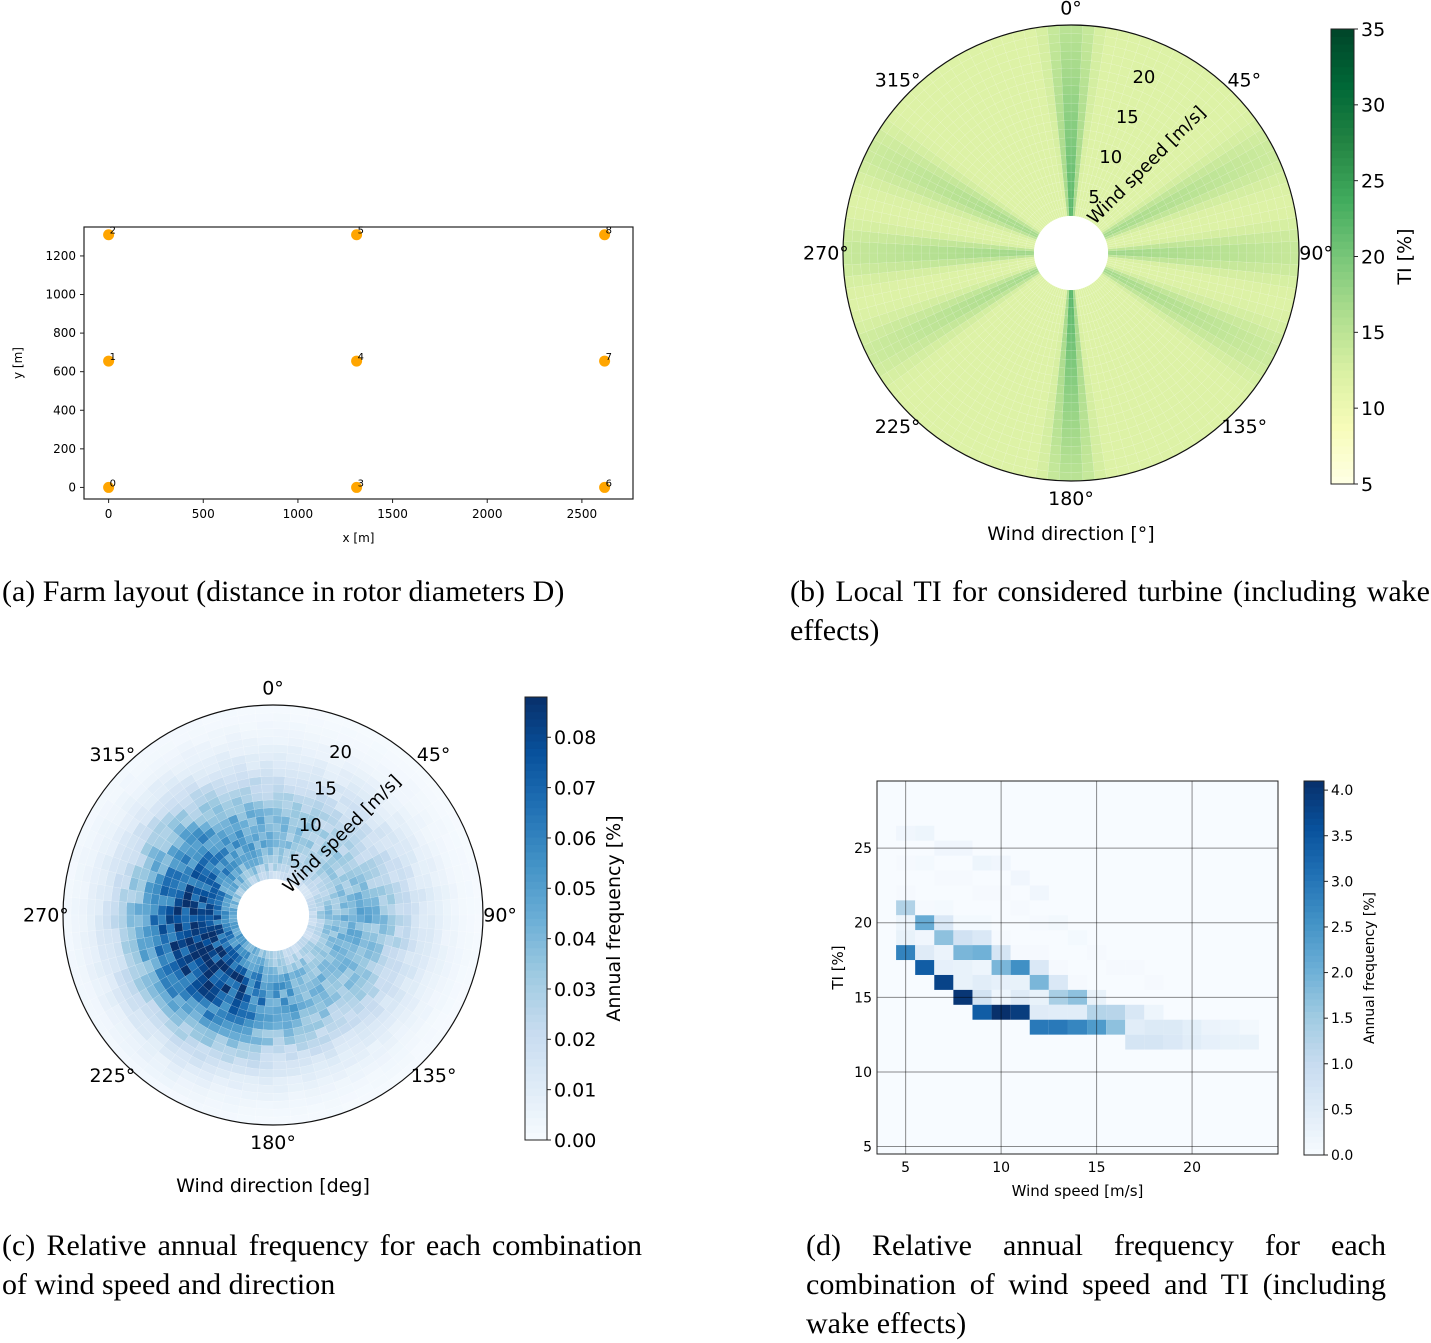  What do you see at coordinates (1192, 1168) in the screenshot?
I see `x-tick-label: 20` at bounding box center [1192, 1168].